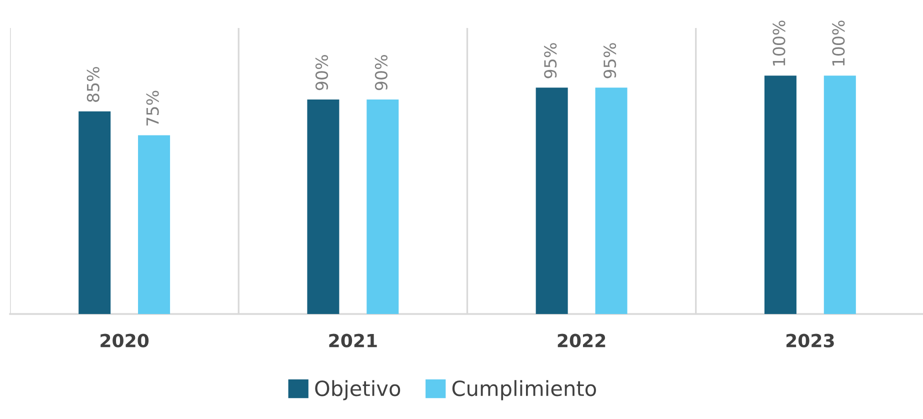 The image size is (923, 419). What do you see at coordinates (810, 341) in the screenshot?
I see `x-tick-label: 2023` at bounding box center [810, 341].